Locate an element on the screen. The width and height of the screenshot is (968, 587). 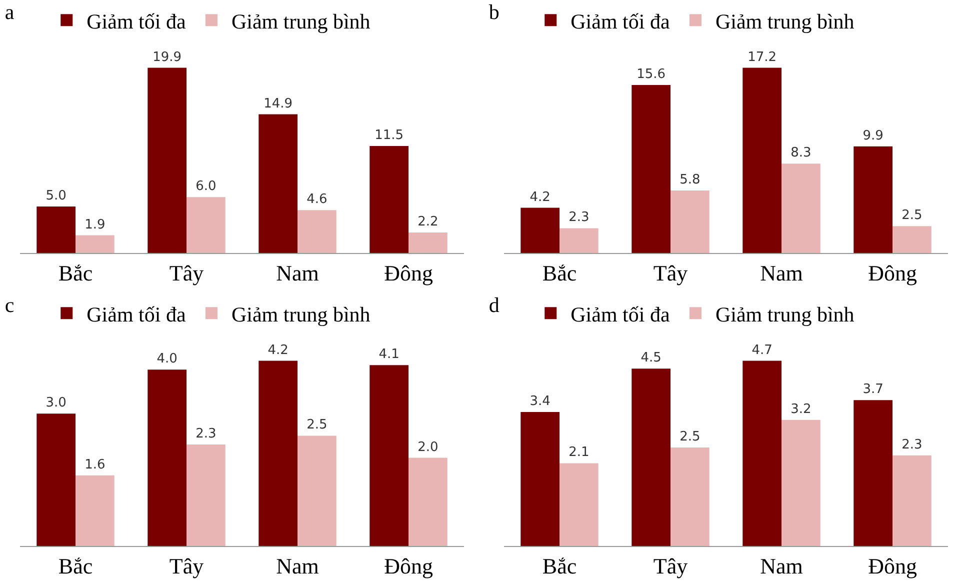
data-label: 5.0 is located at coordinates (56, 196).